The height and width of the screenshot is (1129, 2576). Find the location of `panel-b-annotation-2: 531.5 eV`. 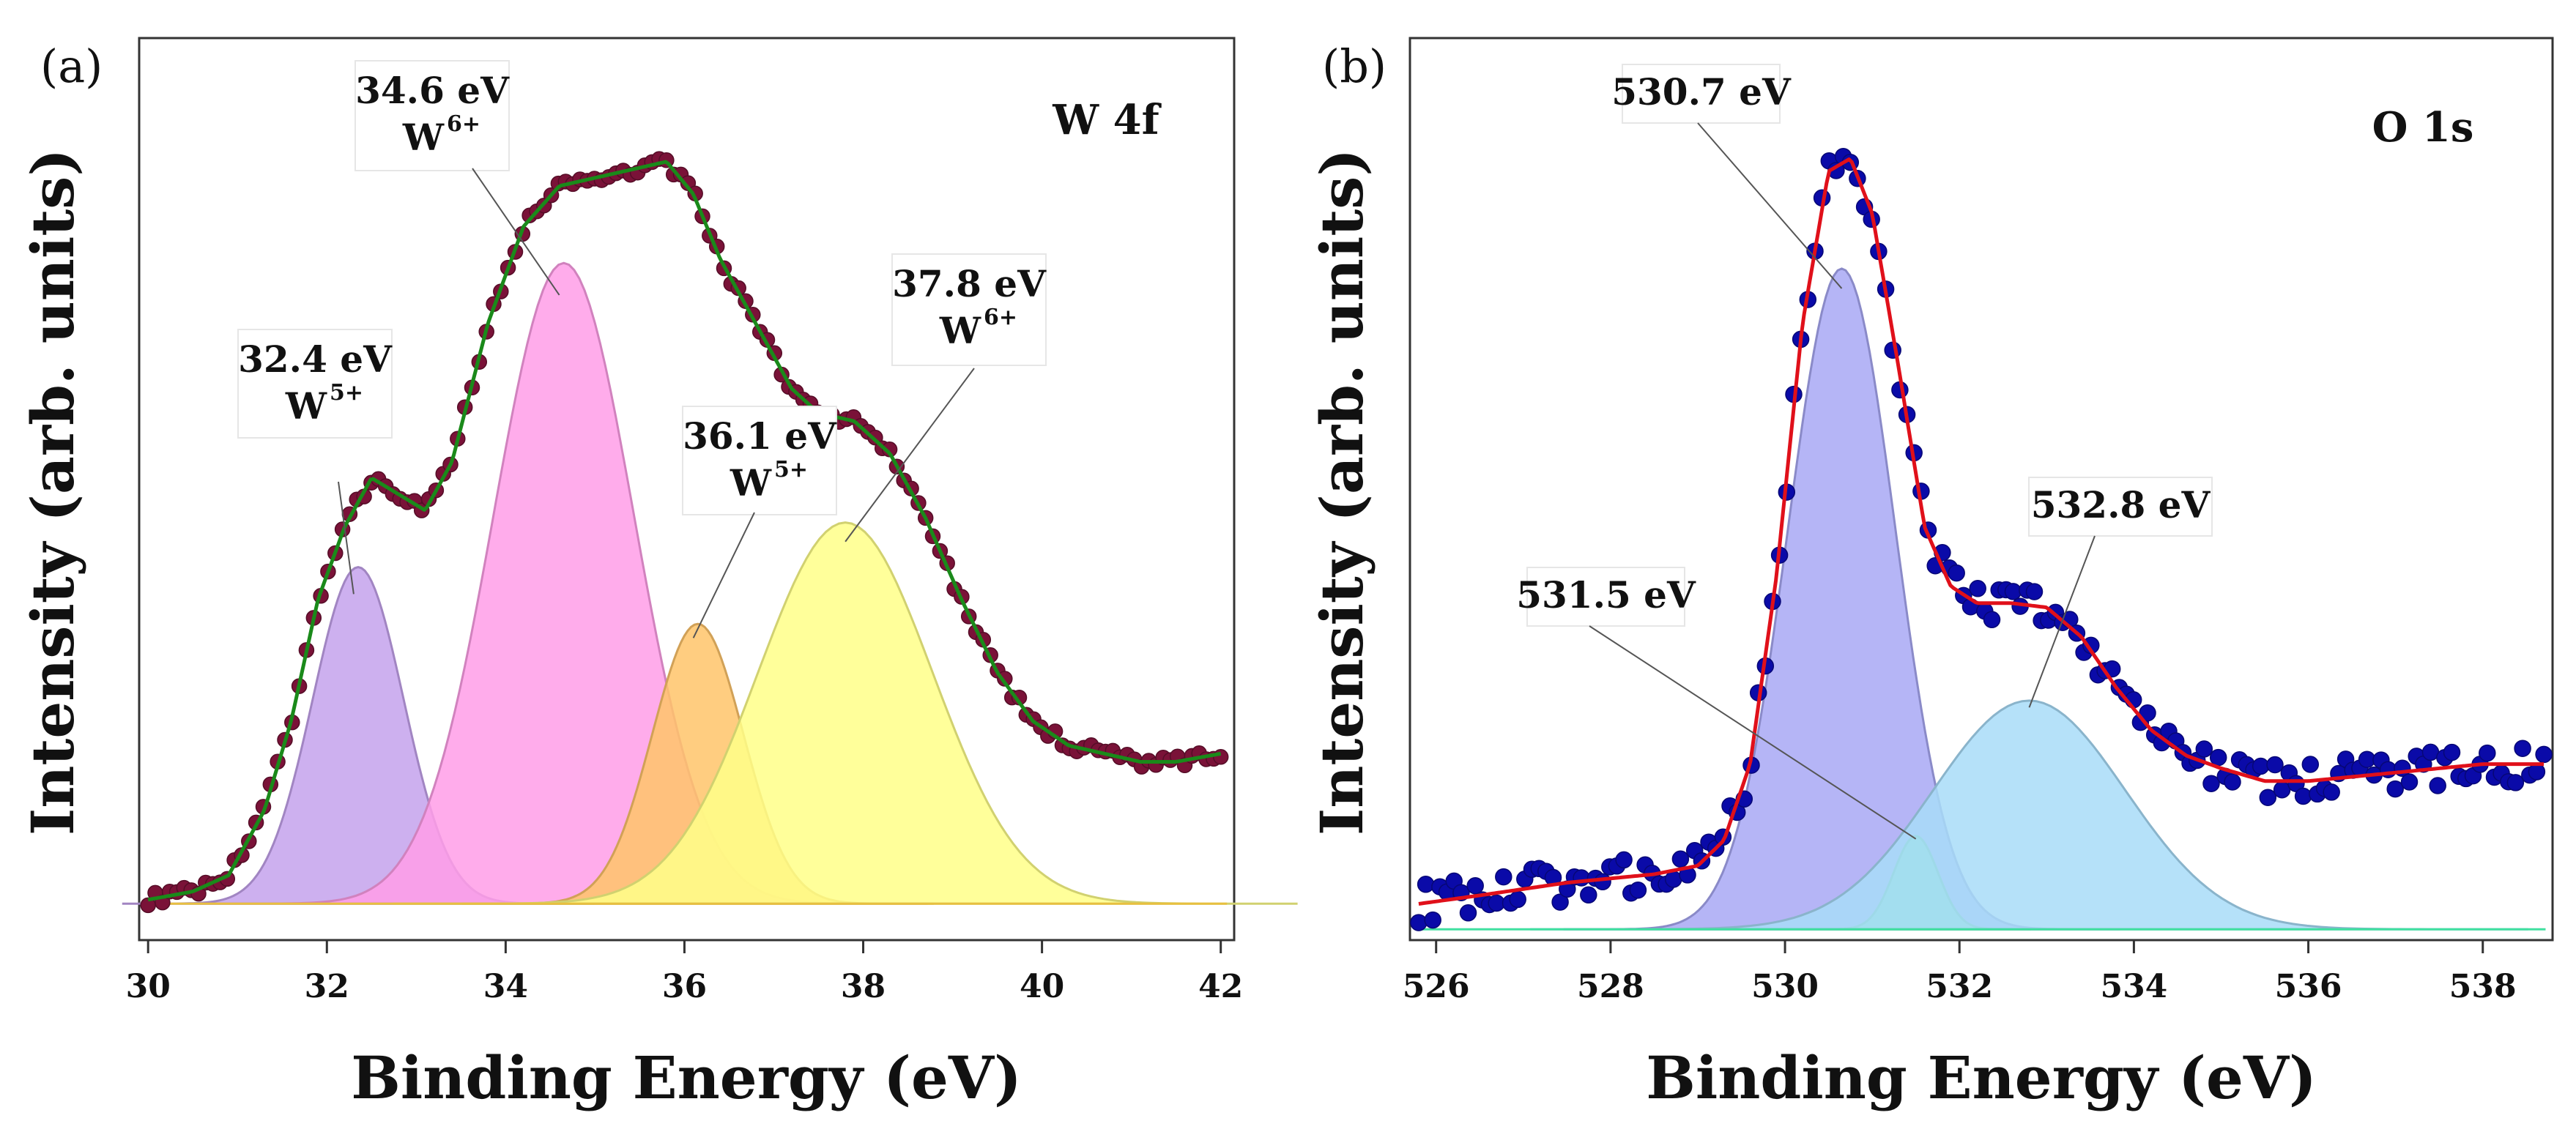

panel-b-annotation-2: 531.5 eV is located at coordinates (1716, 703).